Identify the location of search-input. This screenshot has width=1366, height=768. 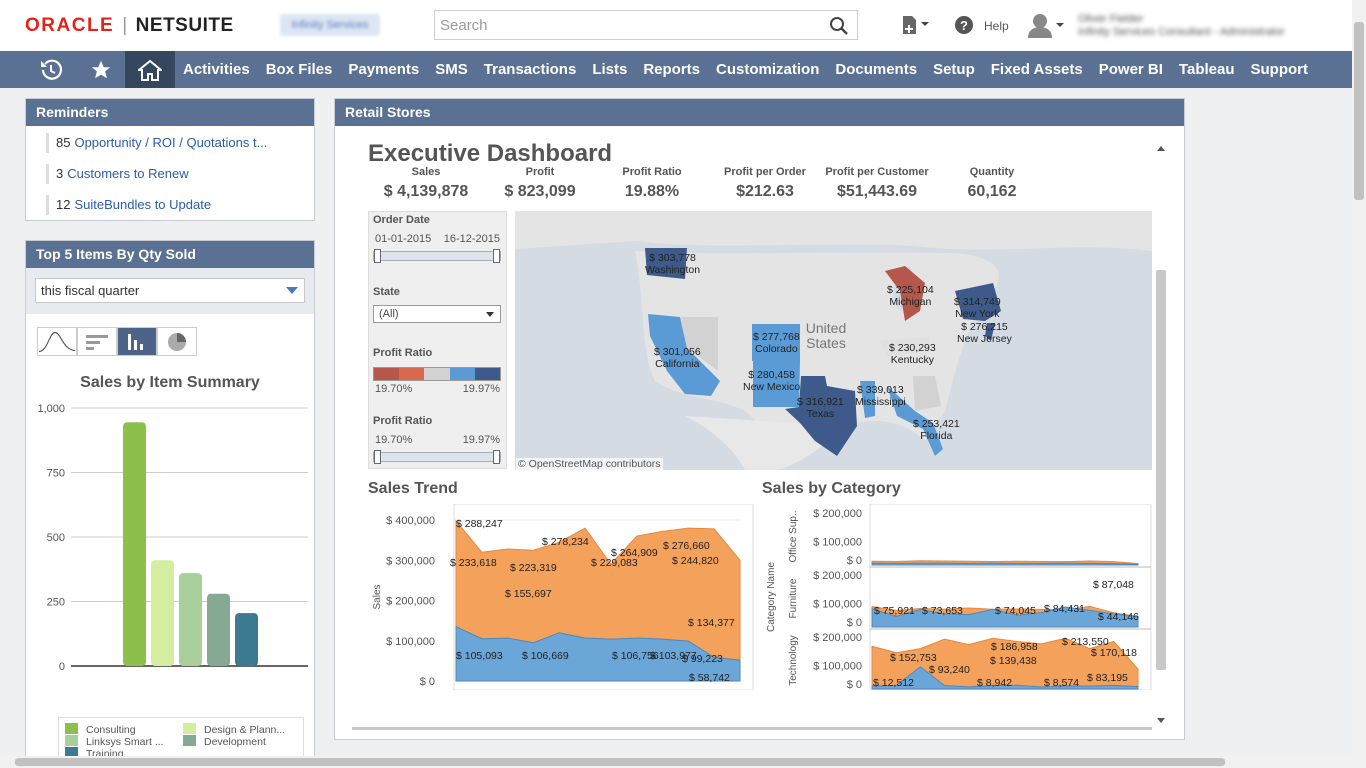
(625, 25).